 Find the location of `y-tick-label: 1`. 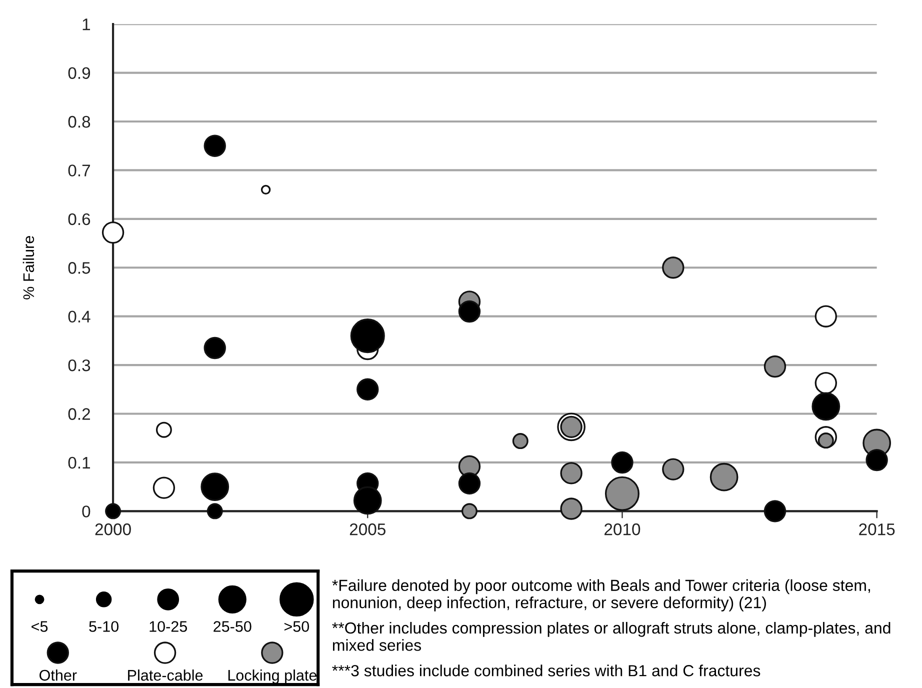

y-tick-label: 1 is located at coordinates (86, 24).